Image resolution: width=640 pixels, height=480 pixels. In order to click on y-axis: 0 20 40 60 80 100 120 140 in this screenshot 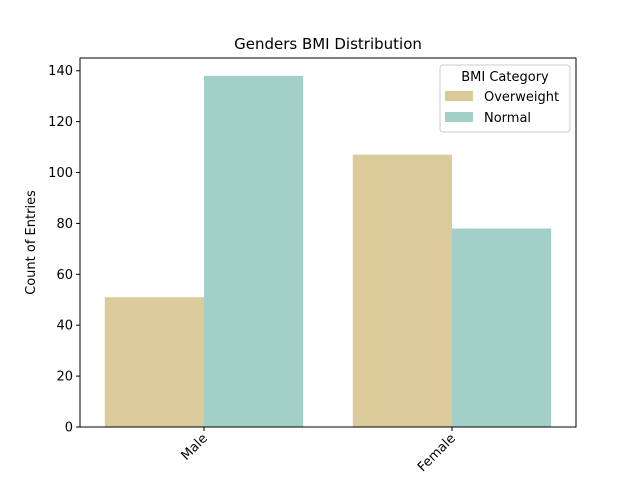, I will do `click(64, 250)`.